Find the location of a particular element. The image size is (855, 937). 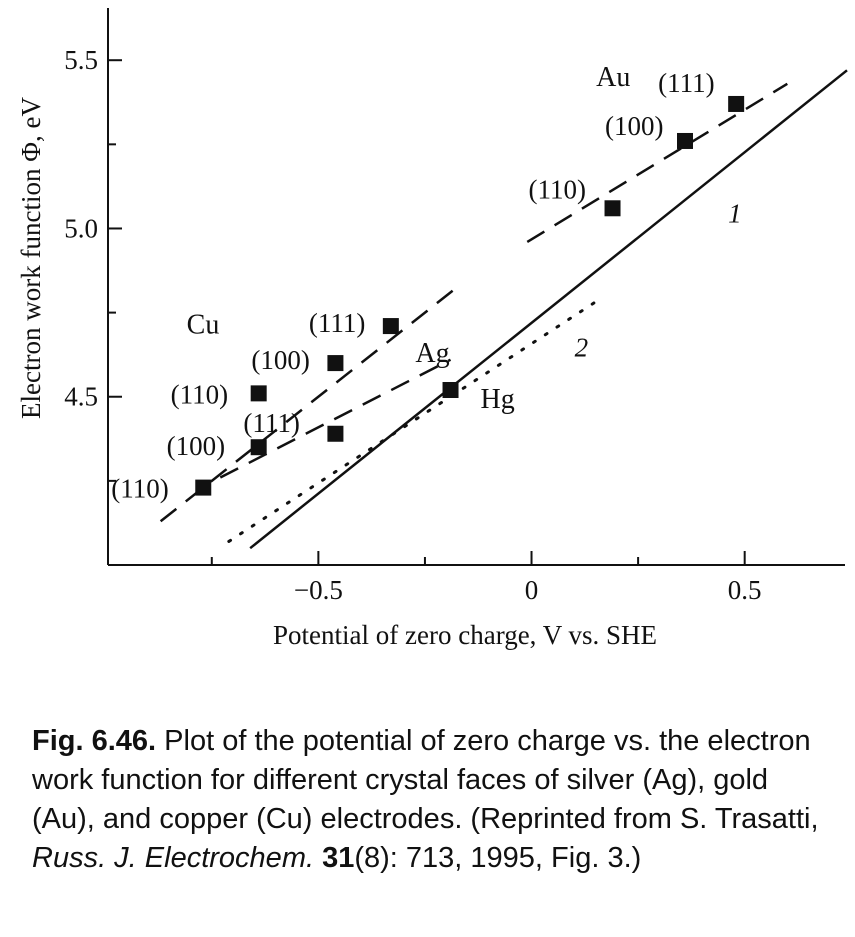

line-label-1: 1 is located at coordinates (735, 213).